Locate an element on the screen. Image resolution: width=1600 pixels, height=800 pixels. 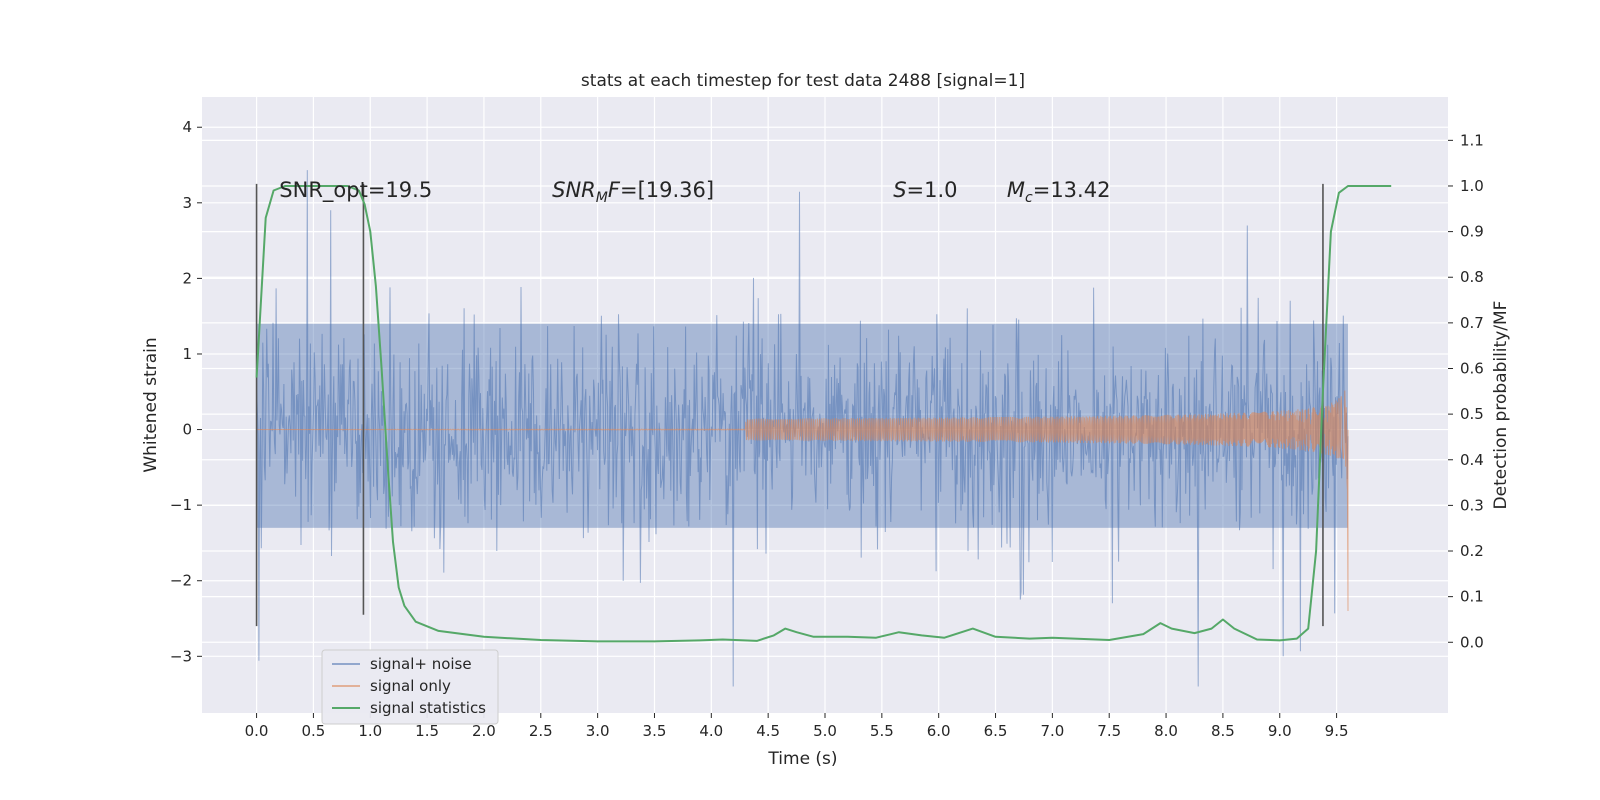
x-tick-label-16: 8.0 is located at coordinates (1166, 731).